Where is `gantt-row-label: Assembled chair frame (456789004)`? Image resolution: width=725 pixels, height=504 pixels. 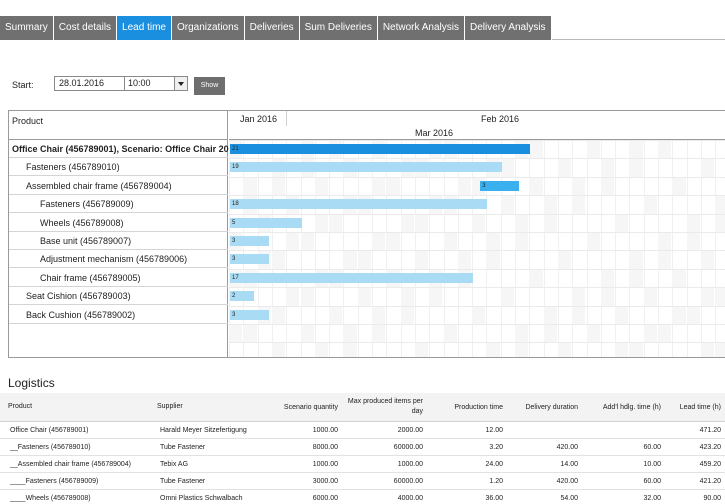 gantt-row-label: Assembled chair frame (456789004) is located at coordinates (118, 186).